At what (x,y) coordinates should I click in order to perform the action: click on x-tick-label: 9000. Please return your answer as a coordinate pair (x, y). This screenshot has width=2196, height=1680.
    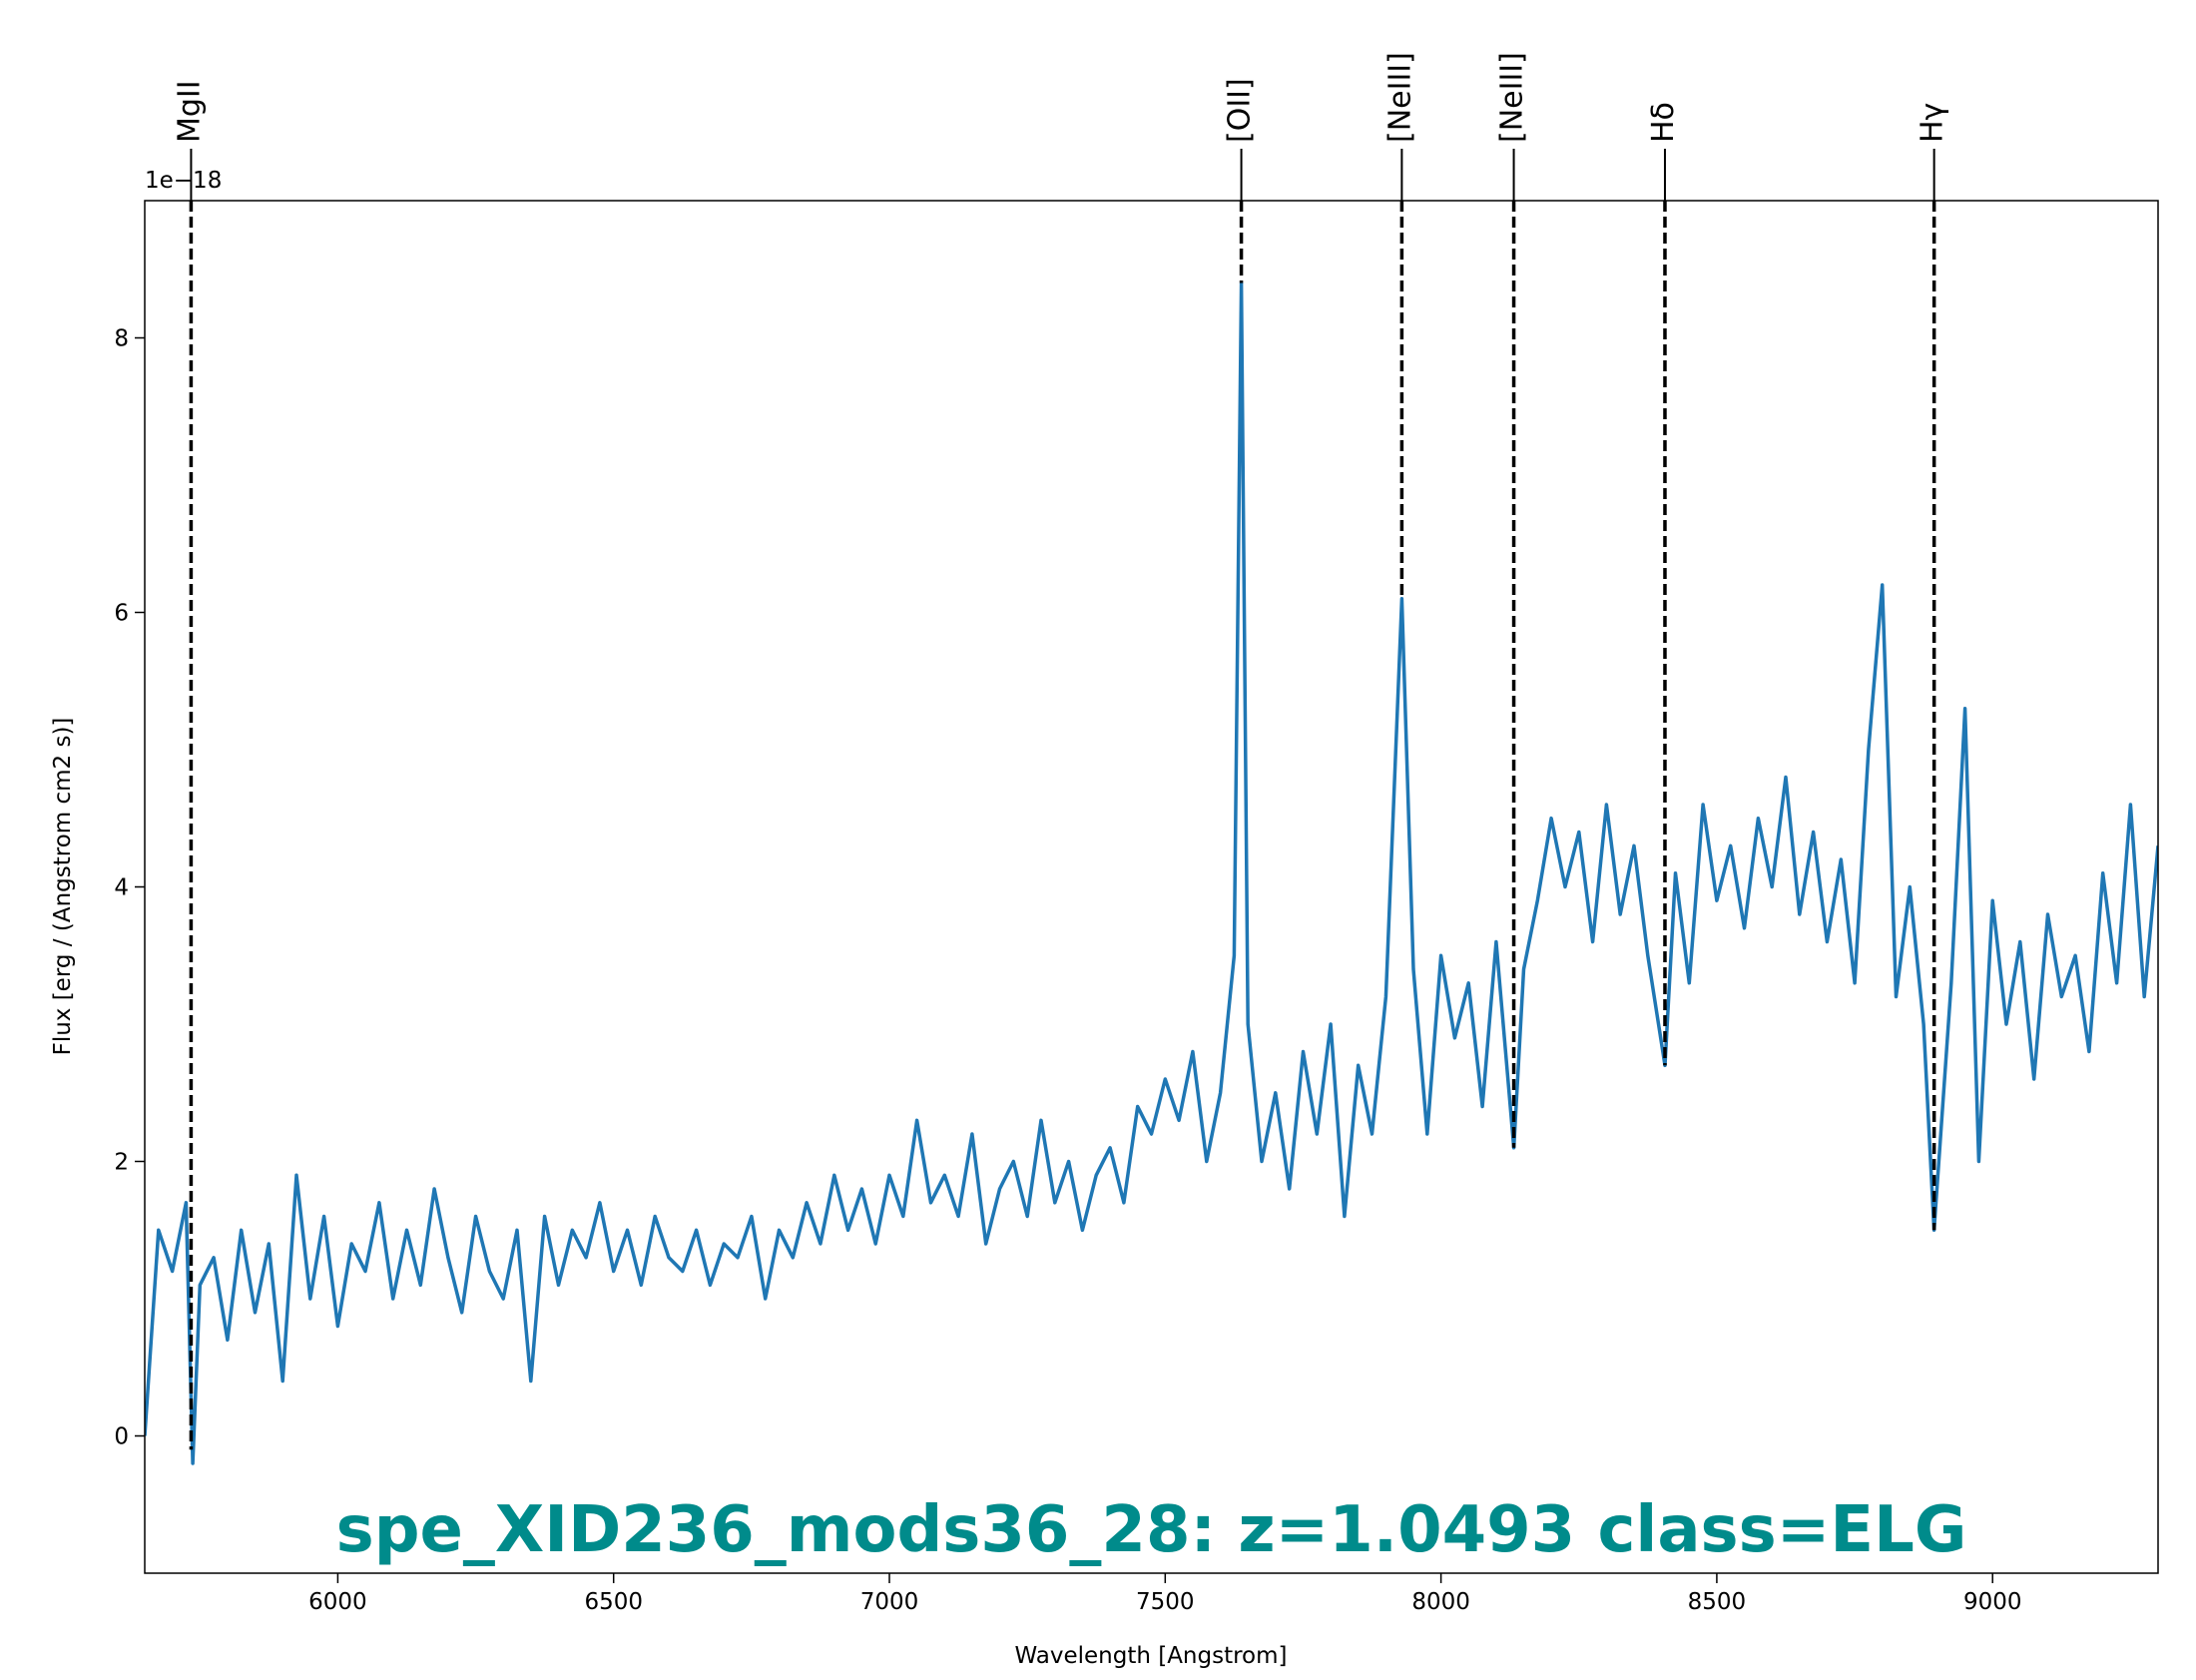
    Looking at the image, I should click on (1992, 1602).